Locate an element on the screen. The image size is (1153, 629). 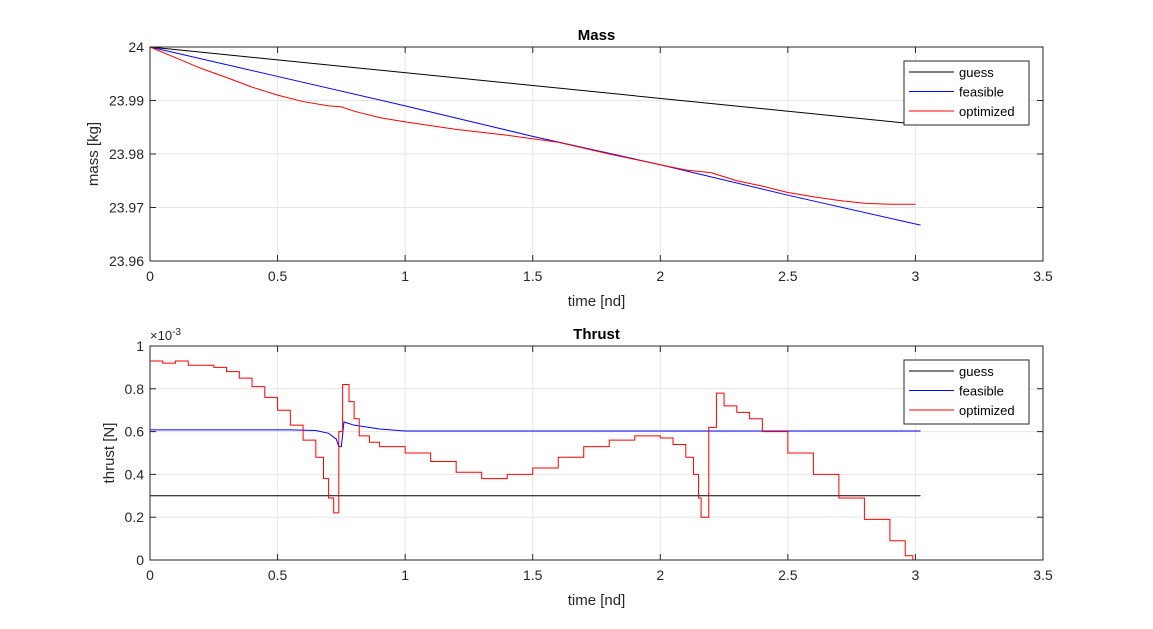
y-tick-label: 0 is located at coordinates (140, 560).